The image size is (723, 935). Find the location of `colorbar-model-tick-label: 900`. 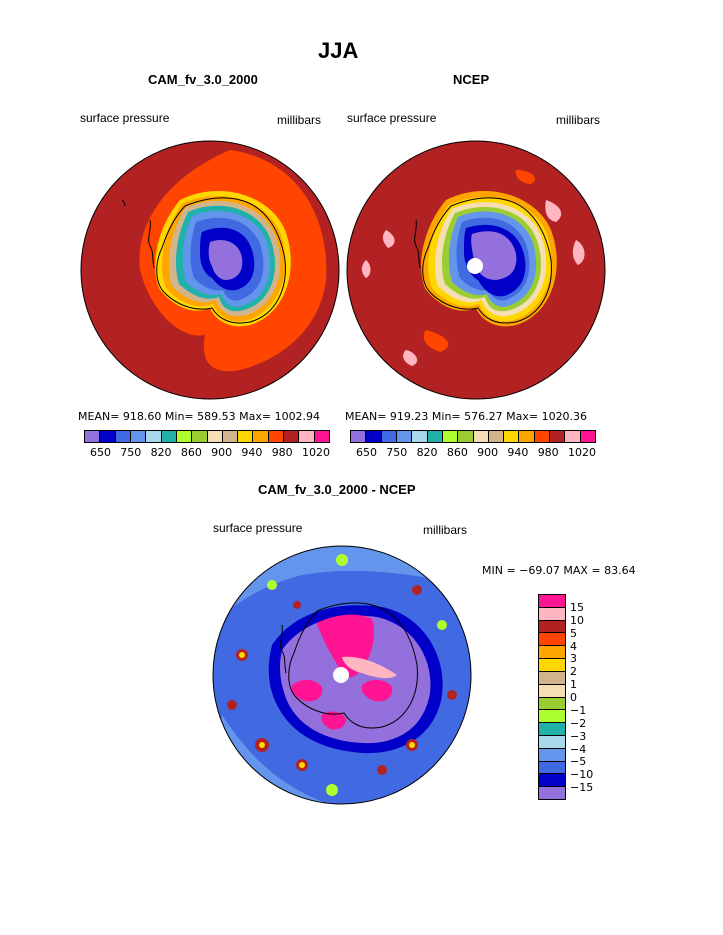

colorbar-model-tick-label: 900 is located at coordinates (222, 452).